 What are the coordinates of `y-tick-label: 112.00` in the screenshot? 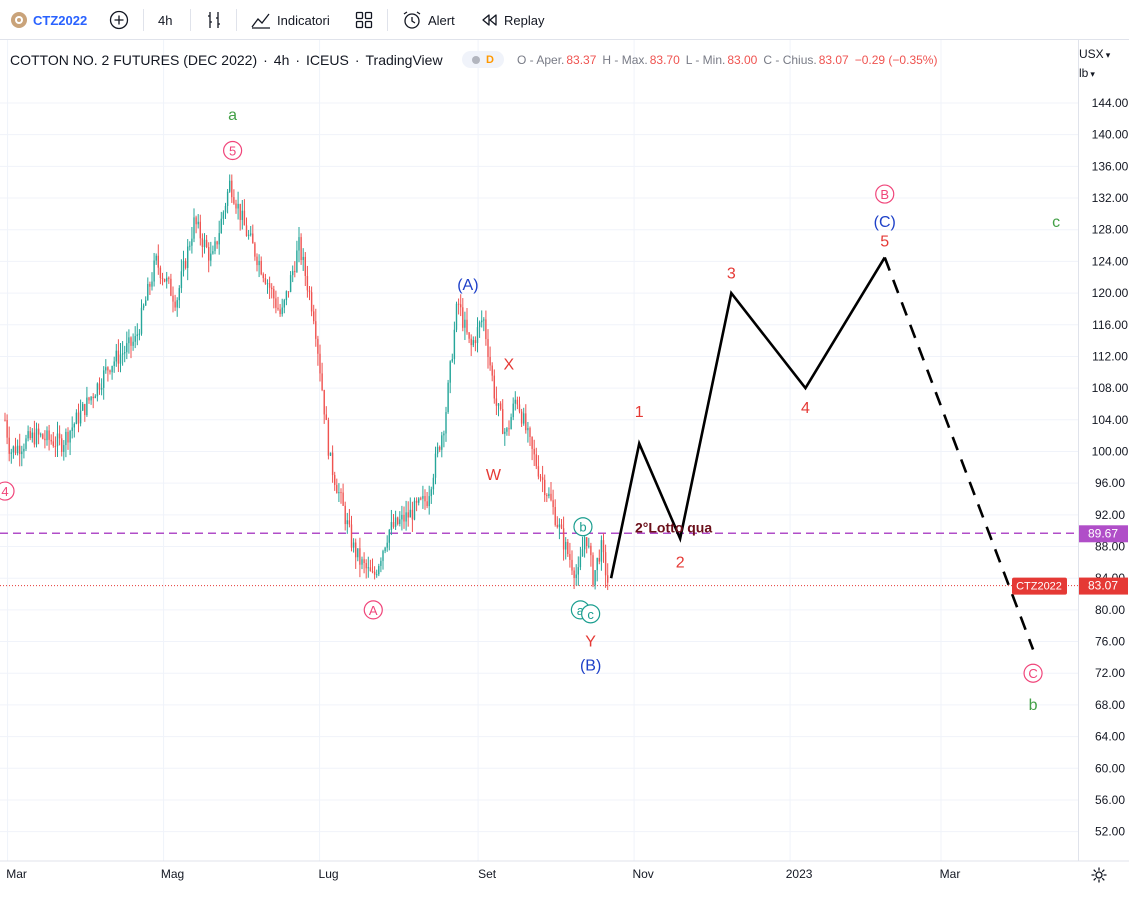 It's located at (1110, 356).